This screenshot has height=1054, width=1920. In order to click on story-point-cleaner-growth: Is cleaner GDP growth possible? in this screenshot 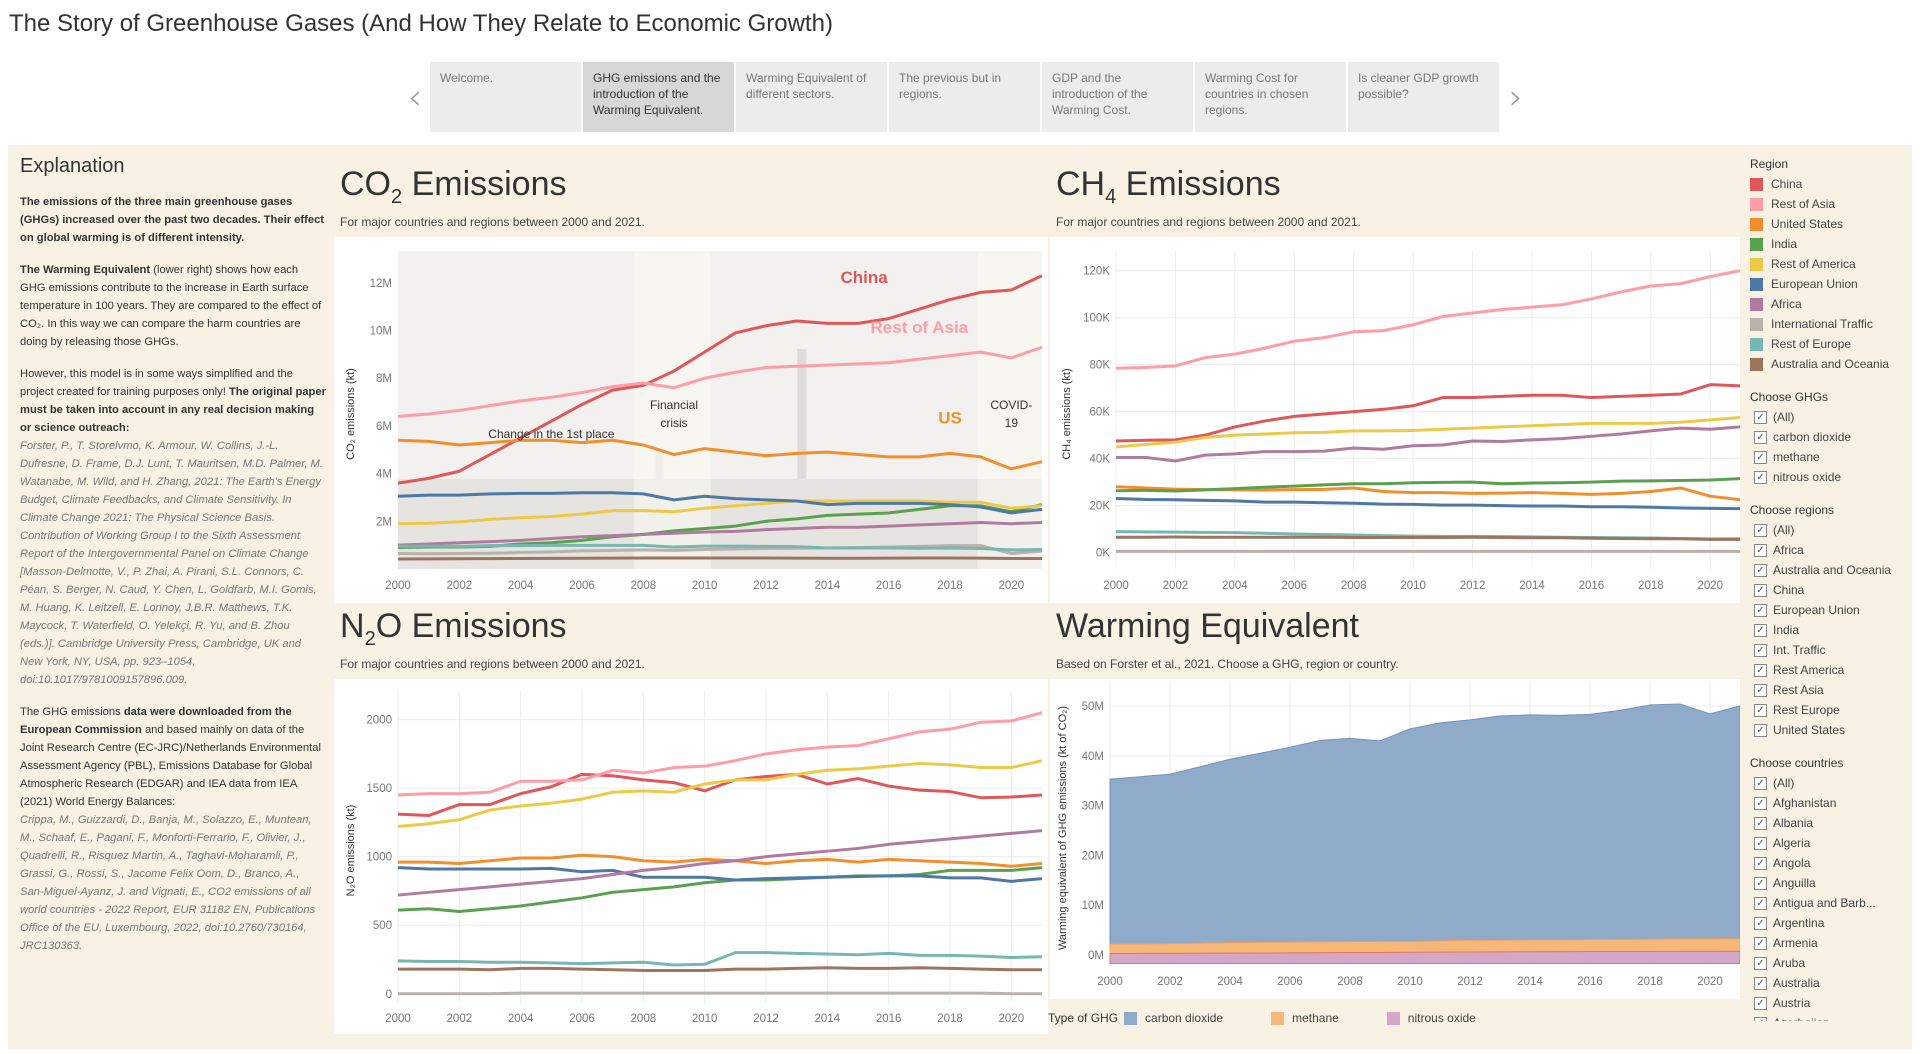, I will do `click(1423, 97)`.